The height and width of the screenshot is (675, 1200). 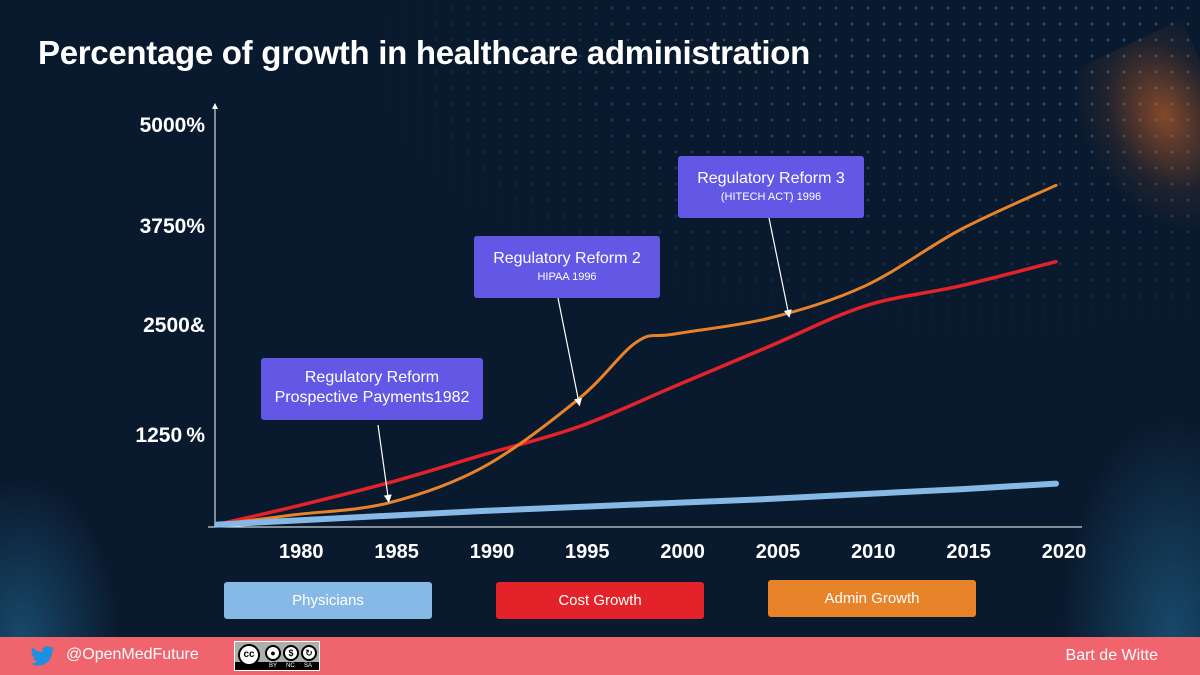 What do you see at coordinates (43, 656) in the screenshot?
I see `twitter-icon` at bounding box center [43, 656].